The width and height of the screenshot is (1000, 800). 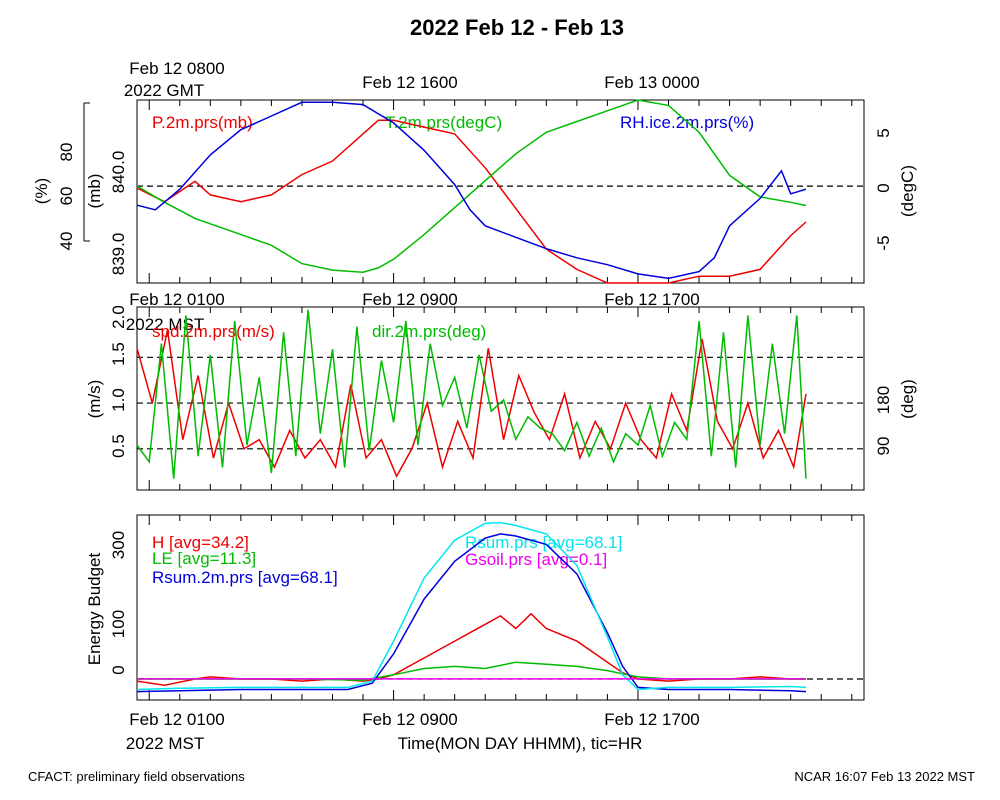 I want to click on p2-top-tick-2: Feb 12 0900, so click(x=409, y=299).